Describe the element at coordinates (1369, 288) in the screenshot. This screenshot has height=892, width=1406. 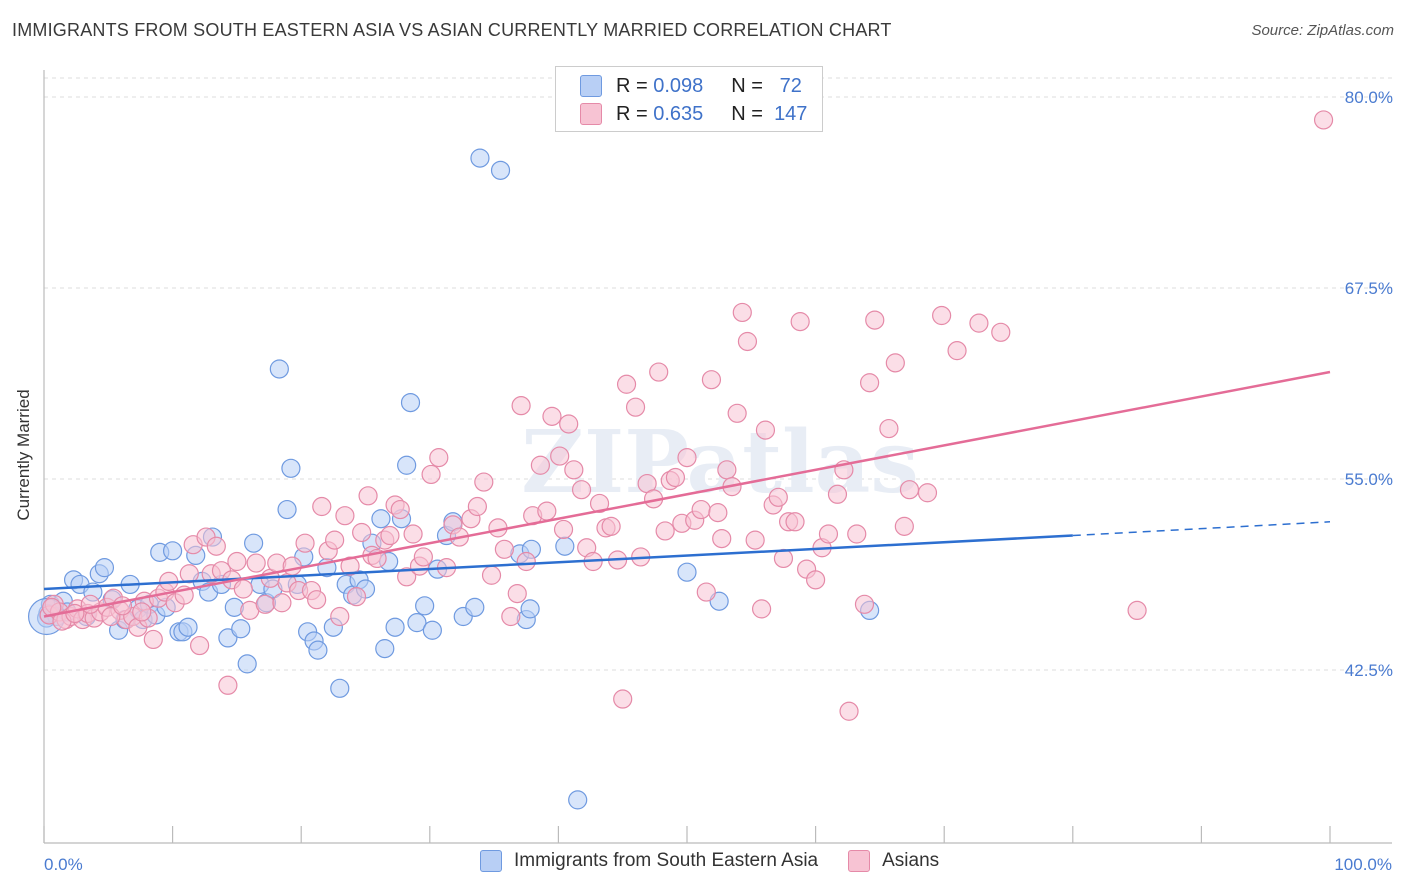
I see `y-tick-label-2: 67.5%` at that location.